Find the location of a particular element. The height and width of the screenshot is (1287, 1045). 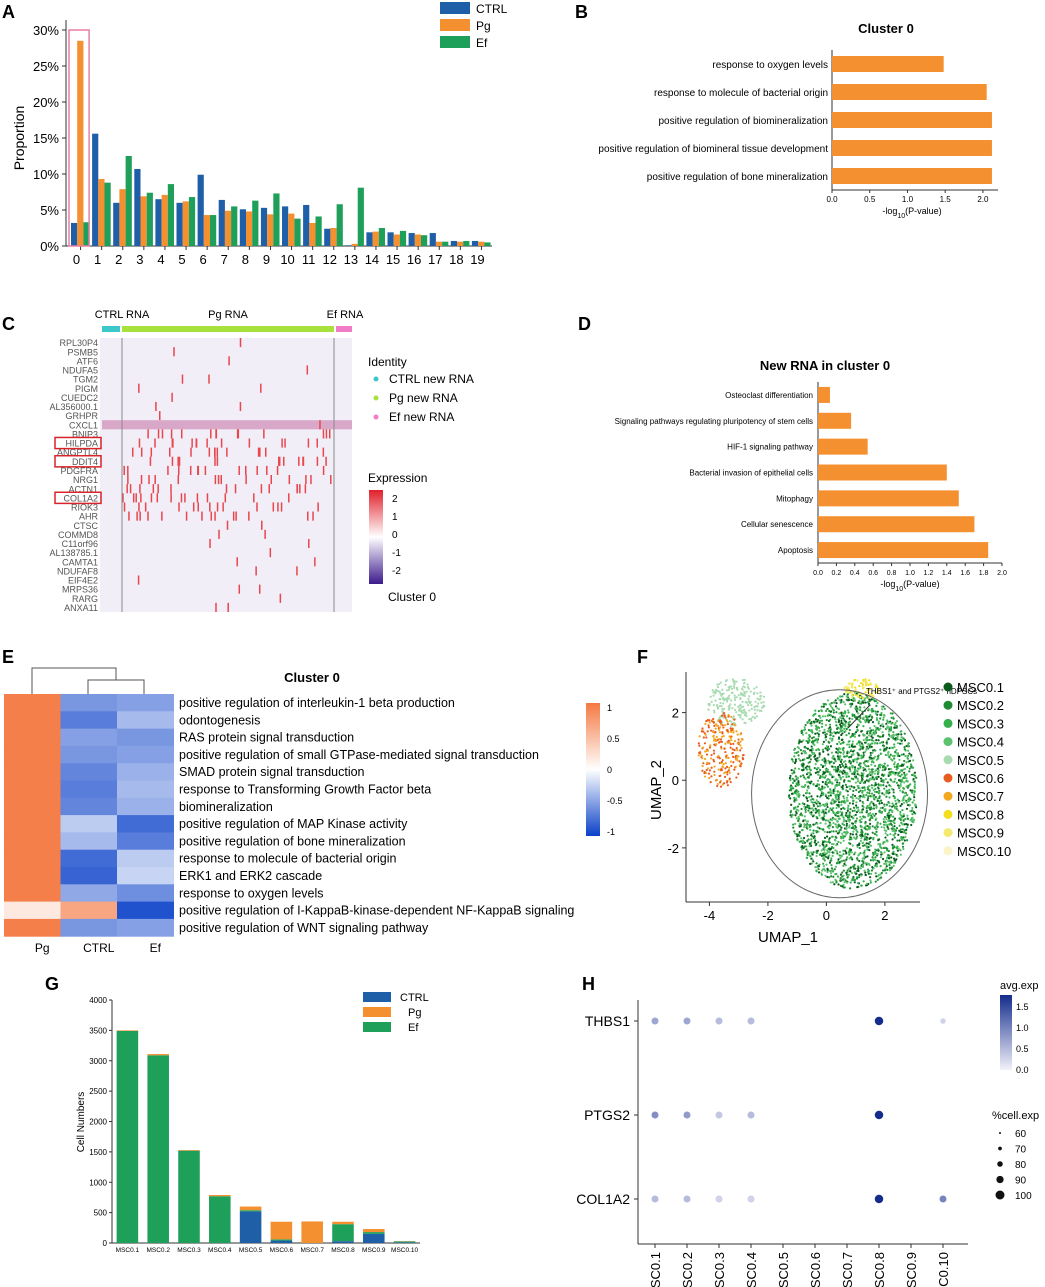

a-bar-ctrl is located at coordinates (74, 234).